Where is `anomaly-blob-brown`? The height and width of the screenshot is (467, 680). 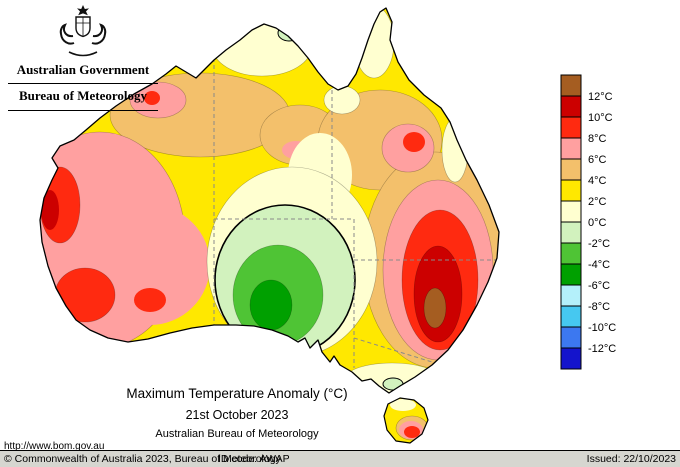 anomaly-blob-brown is located at coordinates (435, 308).